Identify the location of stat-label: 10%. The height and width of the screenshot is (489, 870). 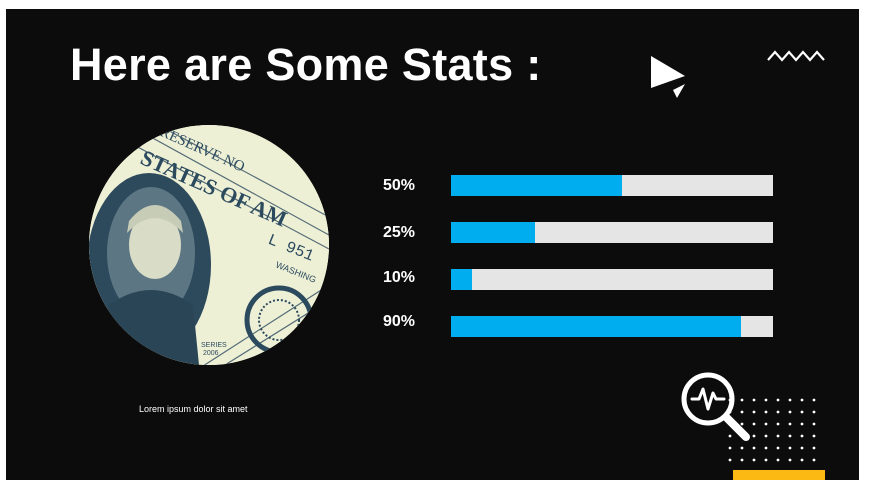
(399, 277).